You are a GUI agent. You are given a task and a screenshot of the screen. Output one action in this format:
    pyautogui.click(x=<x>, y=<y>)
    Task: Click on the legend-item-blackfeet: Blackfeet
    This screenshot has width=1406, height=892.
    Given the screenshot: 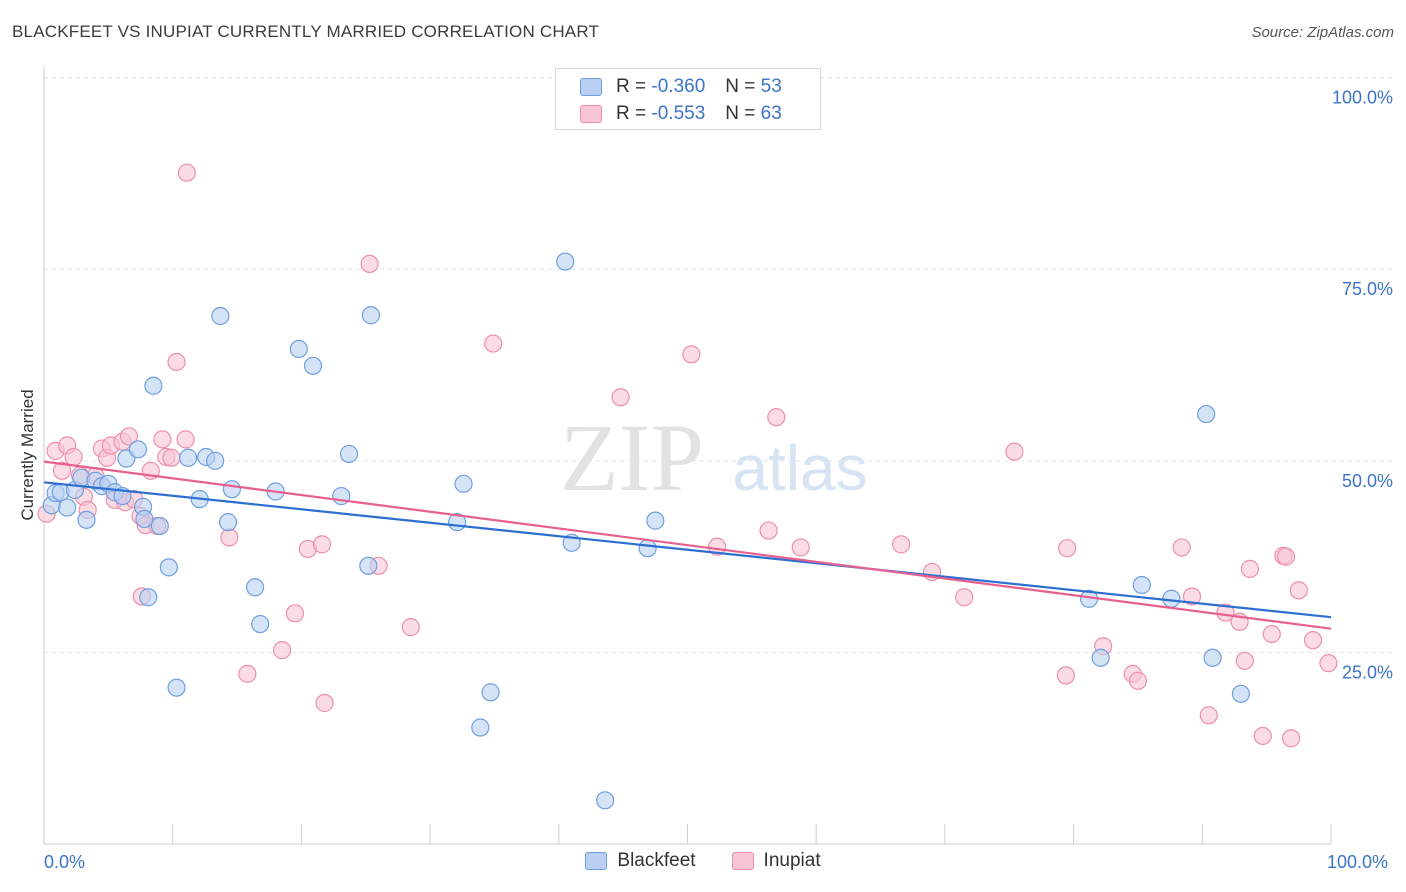 What is the action you would take?
    pyautogui.click(x=640, y=861)
    